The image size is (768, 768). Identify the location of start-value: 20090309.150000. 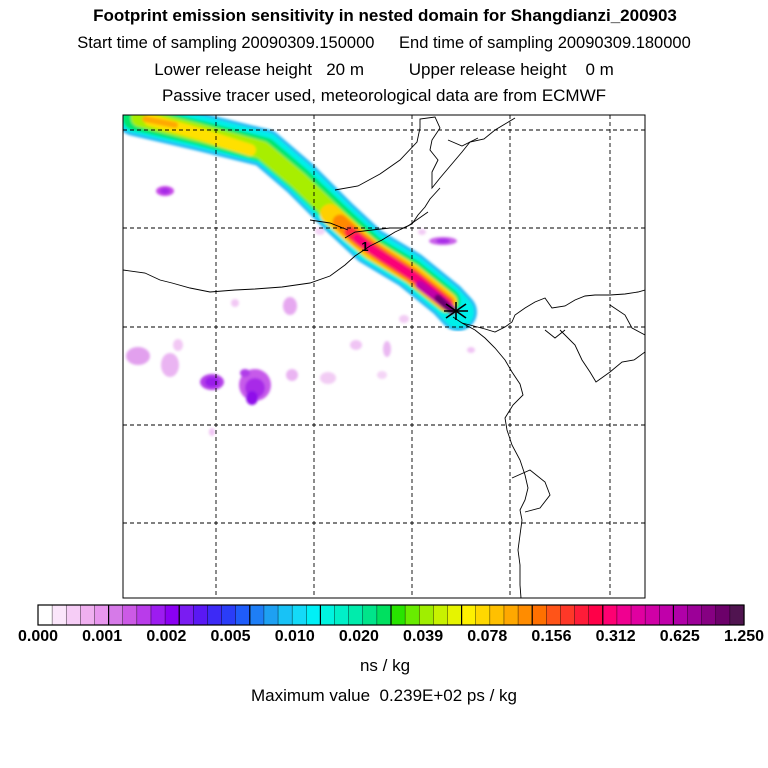
(308, 43).